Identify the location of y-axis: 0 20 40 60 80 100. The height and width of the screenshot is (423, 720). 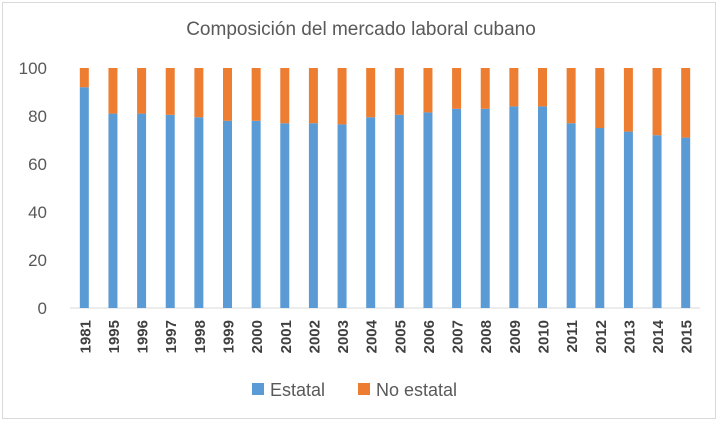
(33, 188).